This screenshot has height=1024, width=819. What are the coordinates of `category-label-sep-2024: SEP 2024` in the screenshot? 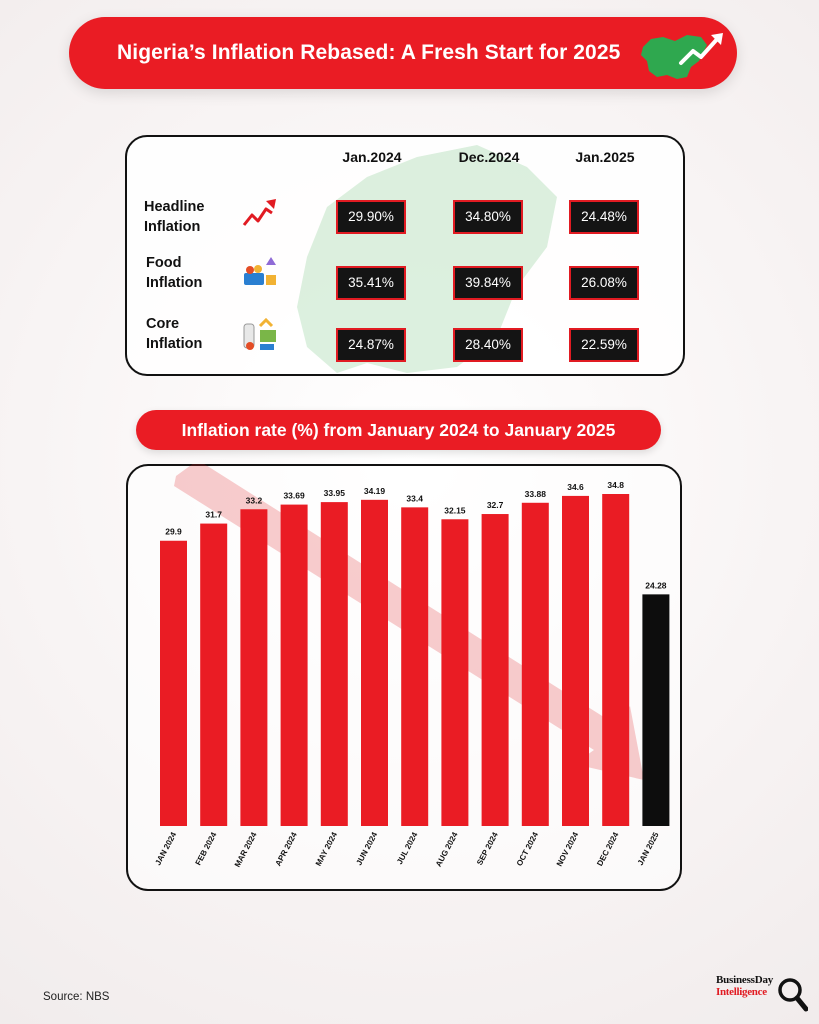 It's located at (487, 848).